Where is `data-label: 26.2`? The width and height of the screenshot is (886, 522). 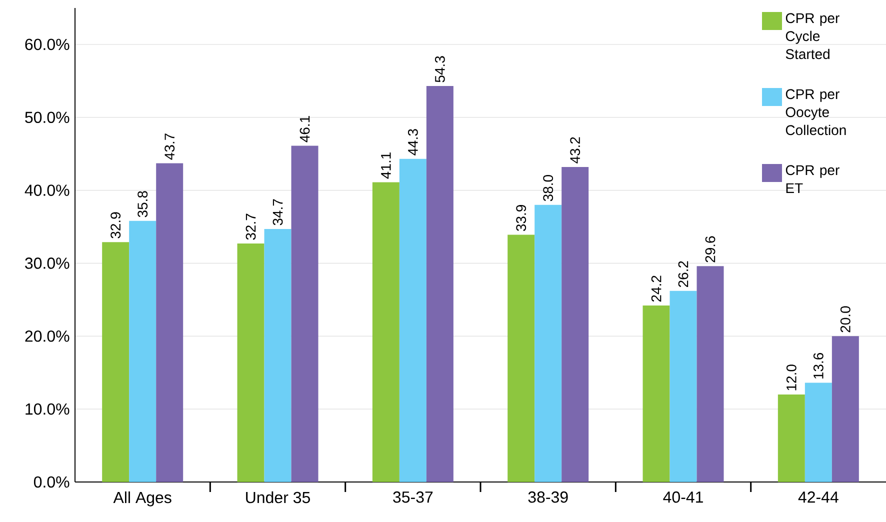 data-label: 26.2 is located at coordinates (683, 274).